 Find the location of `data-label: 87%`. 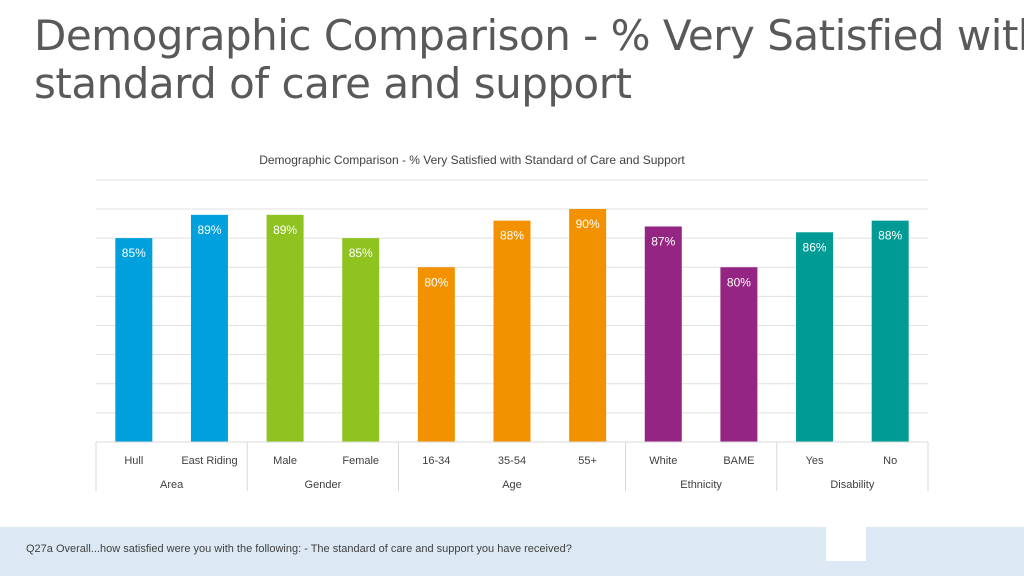

data-label: 87% is located at coordinates (663, 241).